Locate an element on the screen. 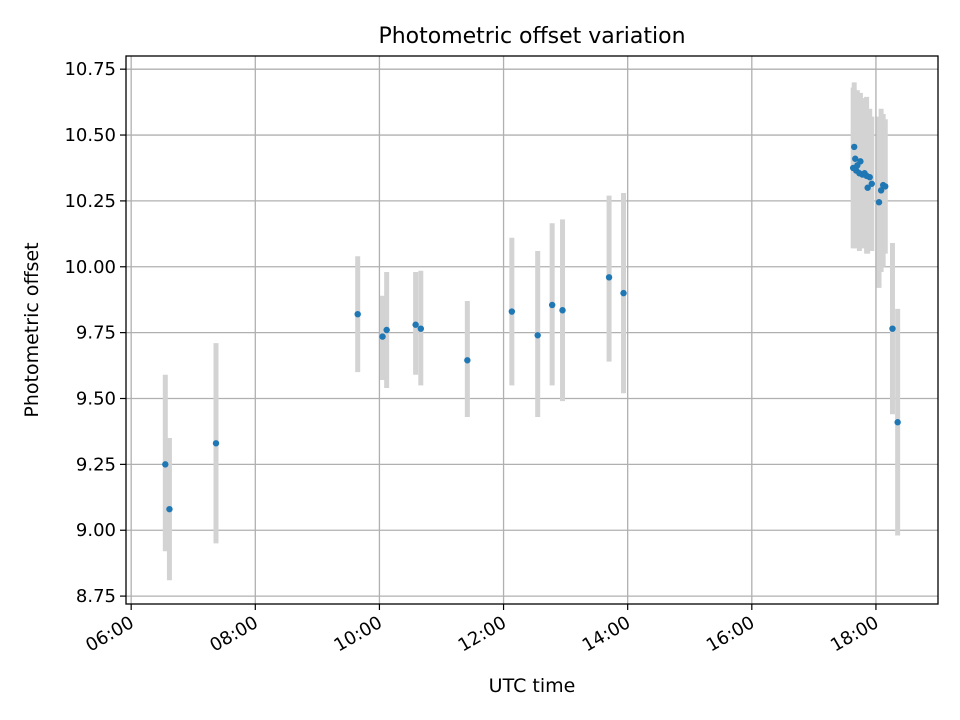  chart-title: Photometric offset variation is located at coordinates (531, 36).